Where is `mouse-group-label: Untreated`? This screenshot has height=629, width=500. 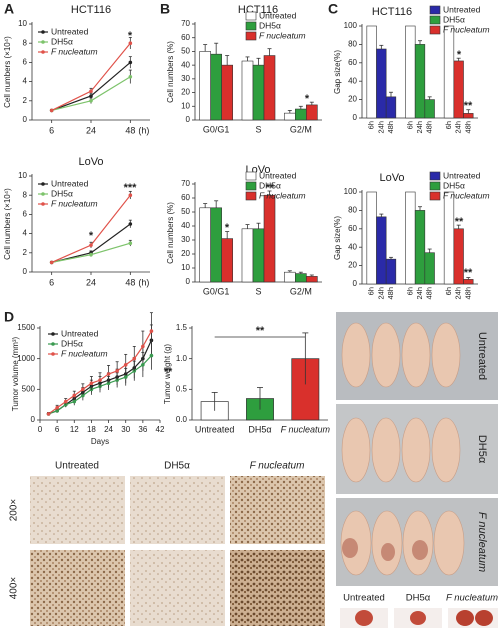 mouse-group-label: Untreated is located at coordinates (482, 356).